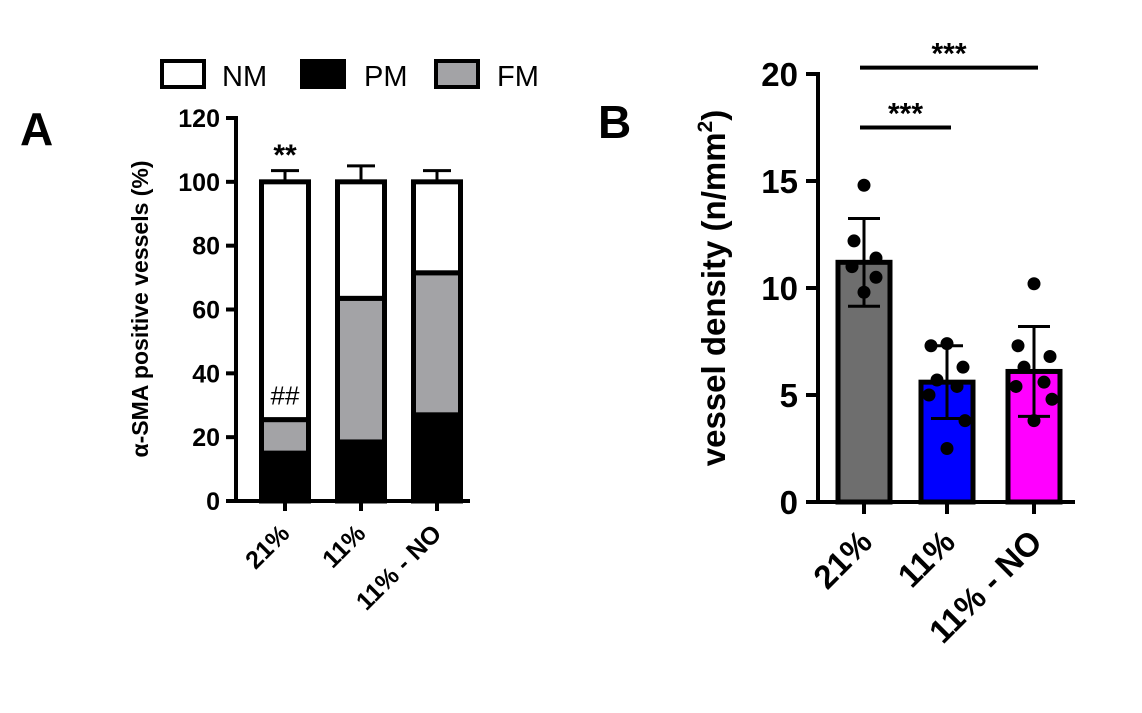 The height and width of the screenshot is (713, 1142). Describe the element at coordinates (213, 502) in the screenshot. I see `y-tick-label-a: 0` at that location.